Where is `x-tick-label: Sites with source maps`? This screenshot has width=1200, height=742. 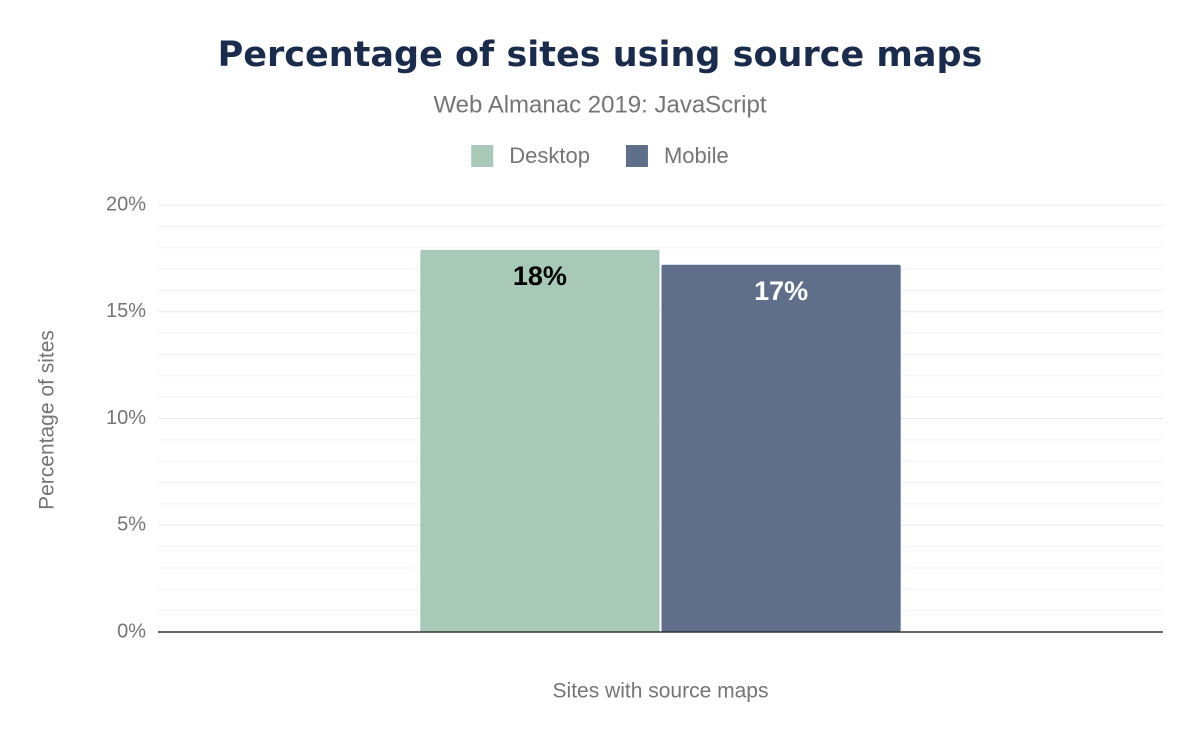 x-tick-label: Sites with source maps is located at coordinates (661, 691).